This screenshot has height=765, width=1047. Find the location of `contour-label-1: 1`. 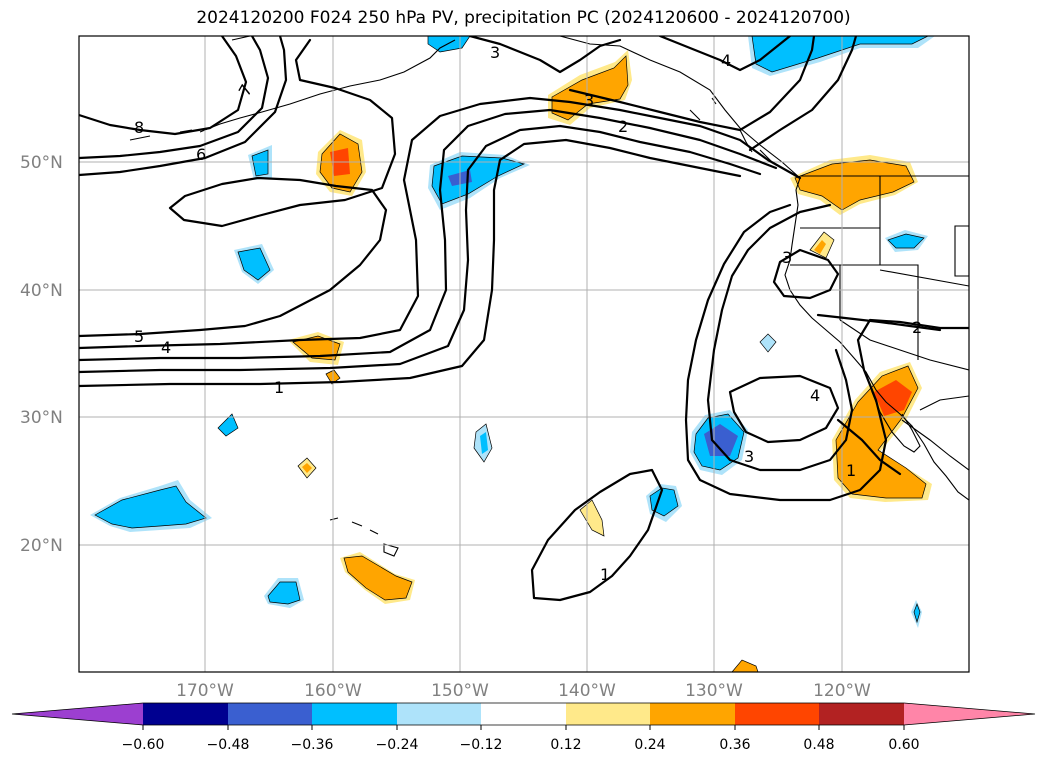

contour-label-1: 1 is located at coordinates (279, 387).